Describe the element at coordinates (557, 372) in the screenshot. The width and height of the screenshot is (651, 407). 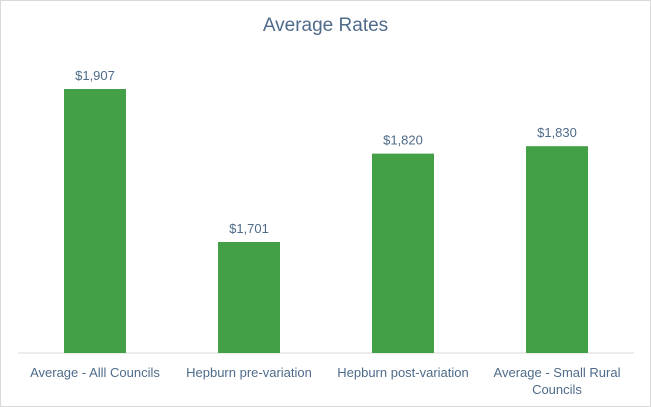
I see `category-label-3-line-0: Average - Small Rural` at that location.